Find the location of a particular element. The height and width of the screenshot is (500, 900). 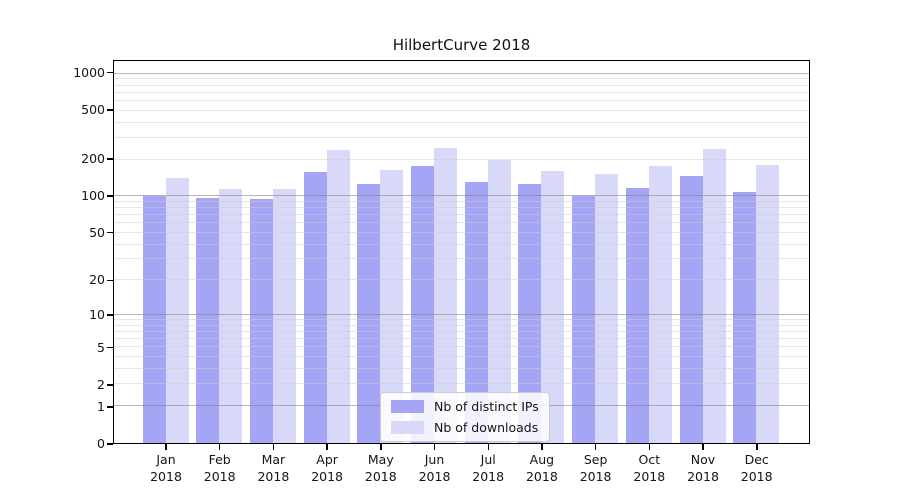

x-tick-month-sep-2018: Sep is located at coordinates (595, 459).